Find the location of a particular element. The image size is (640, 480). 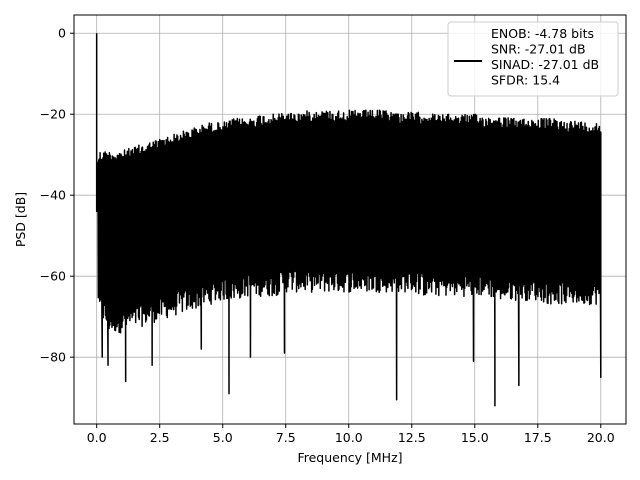

x-tick-label: 5.0 is located at coordinates (223, 437).